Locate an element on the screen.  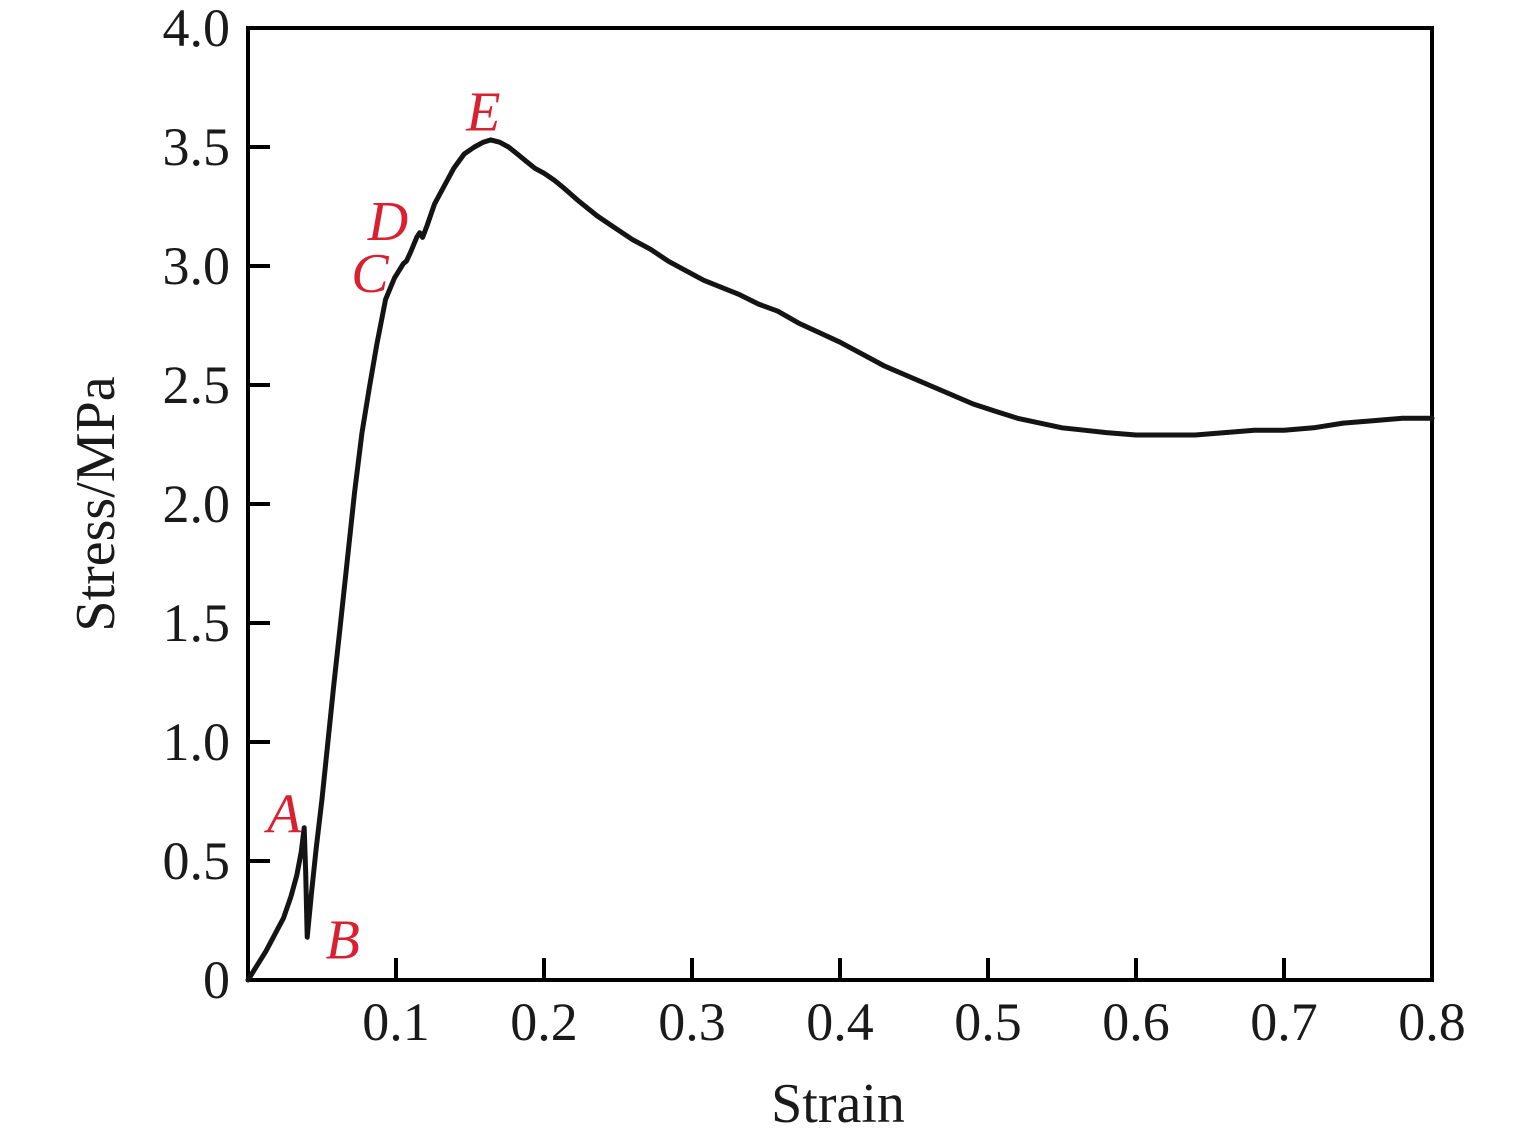
x-tick-label-0.5: 0.5 is located at coordinates (988, 1022).